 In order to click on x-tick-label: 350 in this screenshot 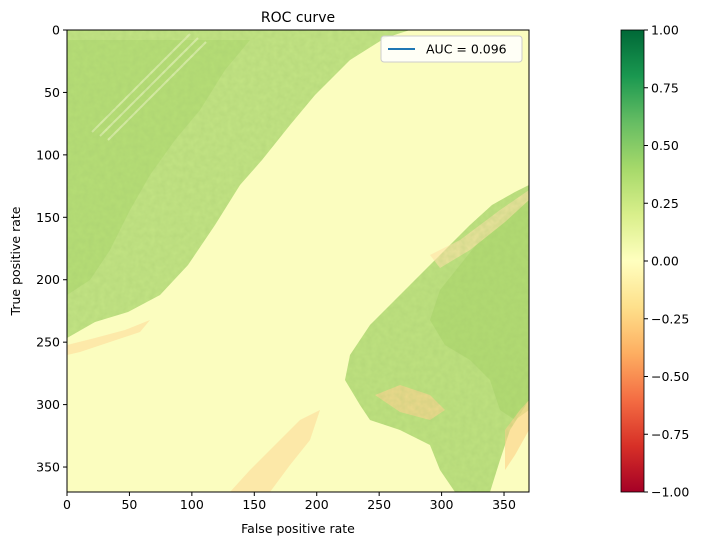, I will do `click(504, 504)`.